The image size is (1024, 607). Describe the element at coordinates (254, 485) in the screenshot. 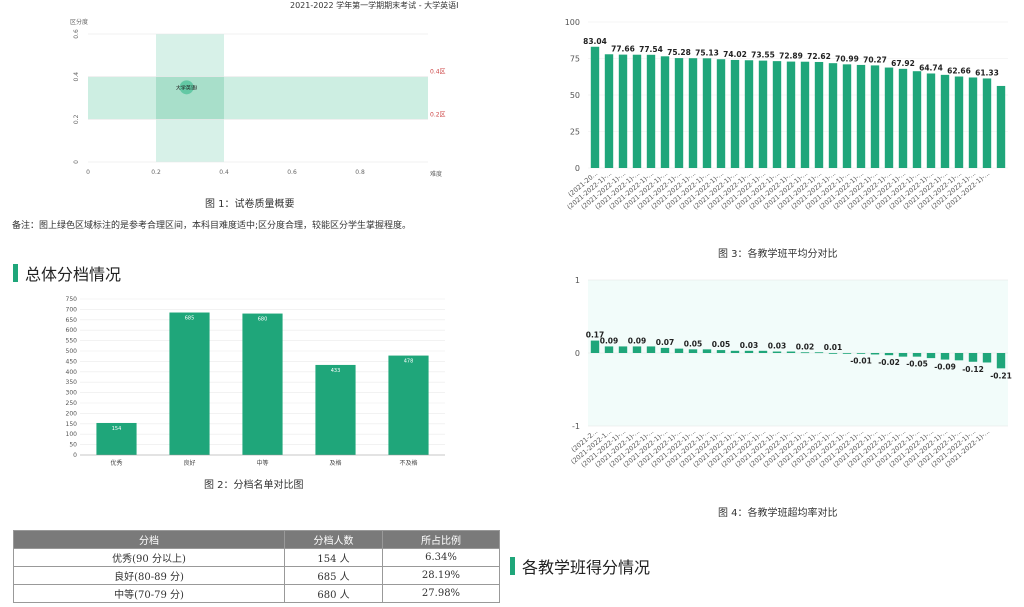

I see `figure2-caption: 图 2：分档名单对比图` at that location.